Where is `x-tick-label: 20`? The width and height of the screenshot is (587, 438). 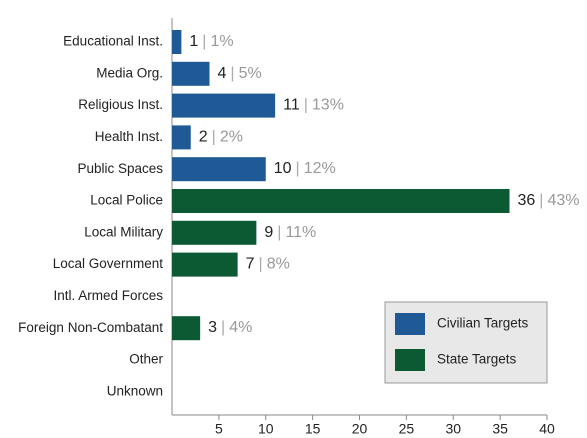
x-tick-label: 20 is located at coordinates (360, 429).